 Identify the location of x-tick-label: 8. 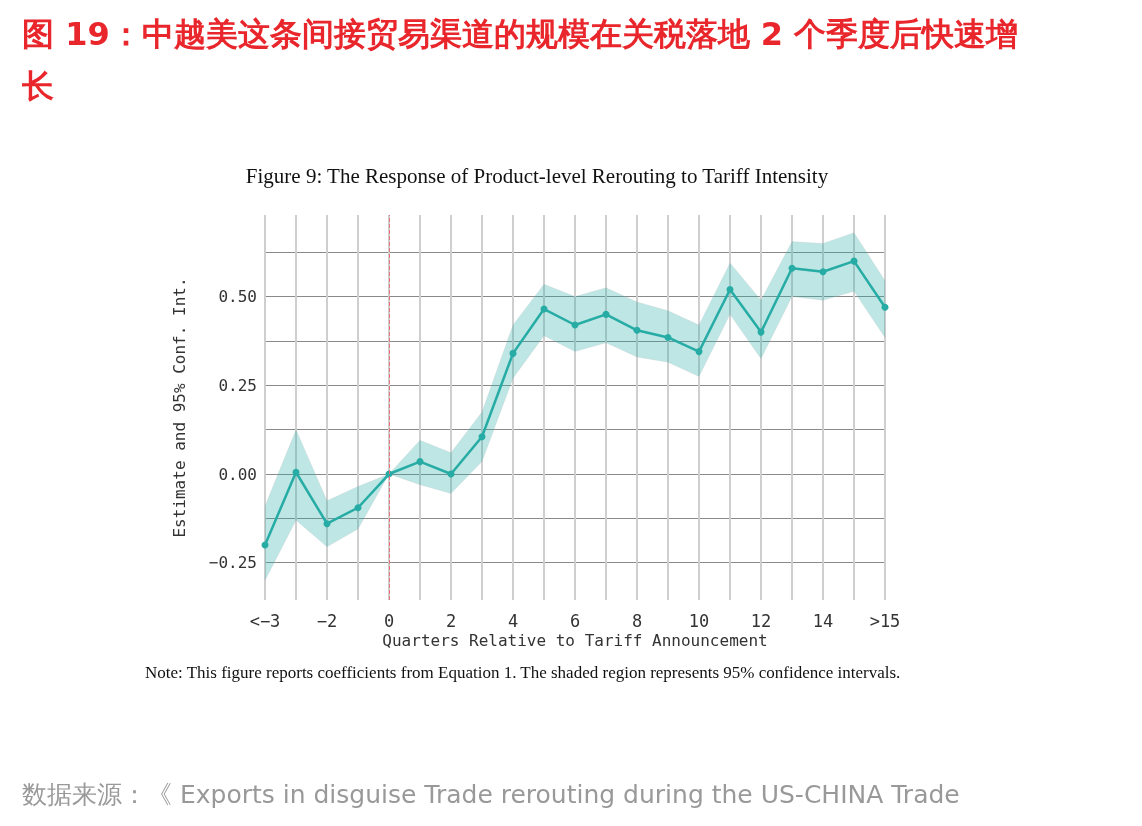
(637, 620).